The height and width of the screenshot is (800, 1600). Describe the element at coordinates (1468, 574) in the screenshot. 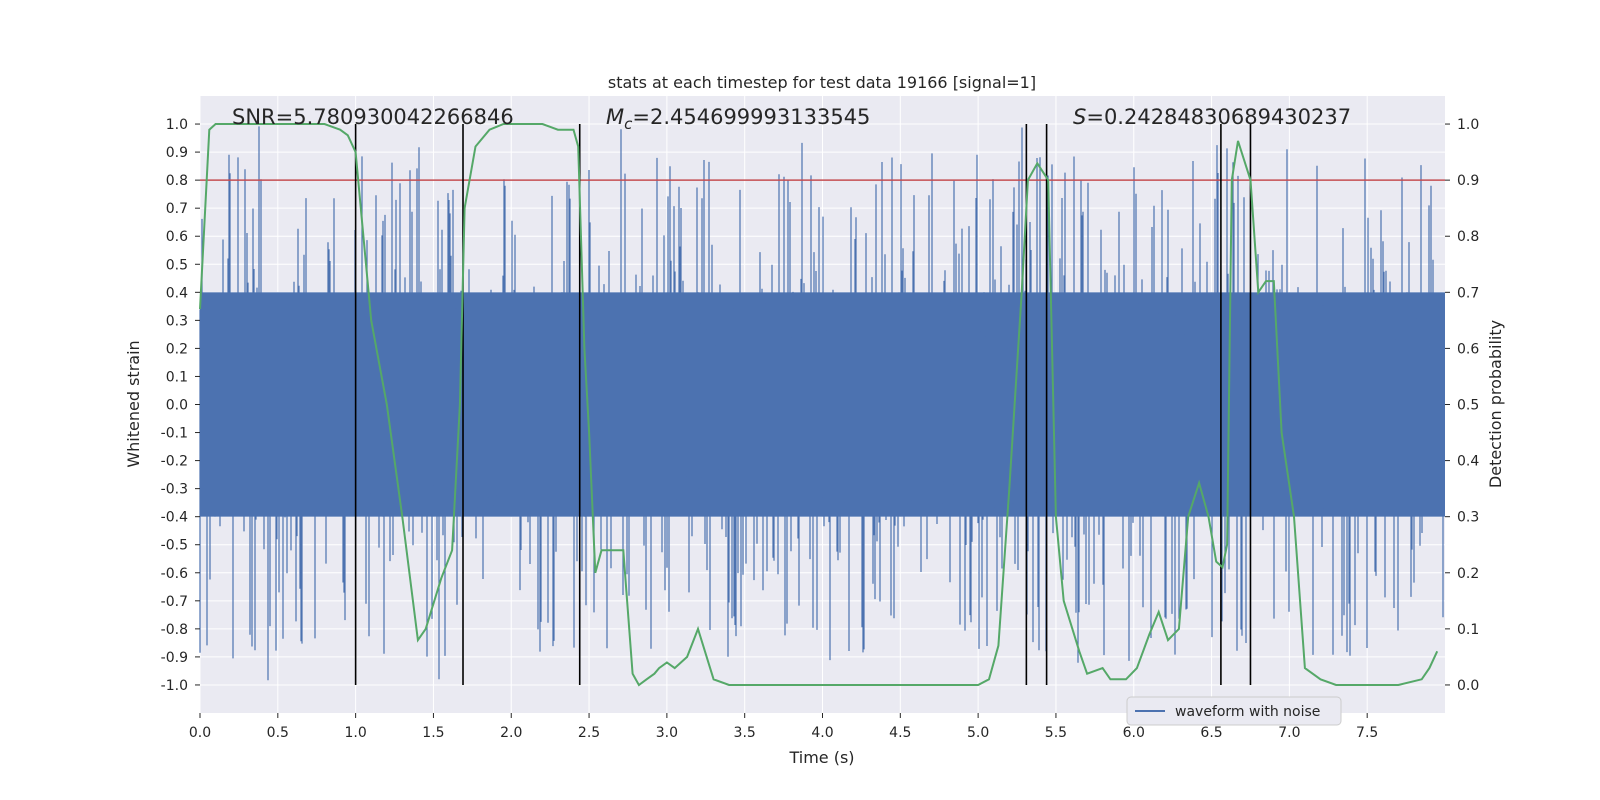

I see `y-right-tick-label: 0.2` at that location.